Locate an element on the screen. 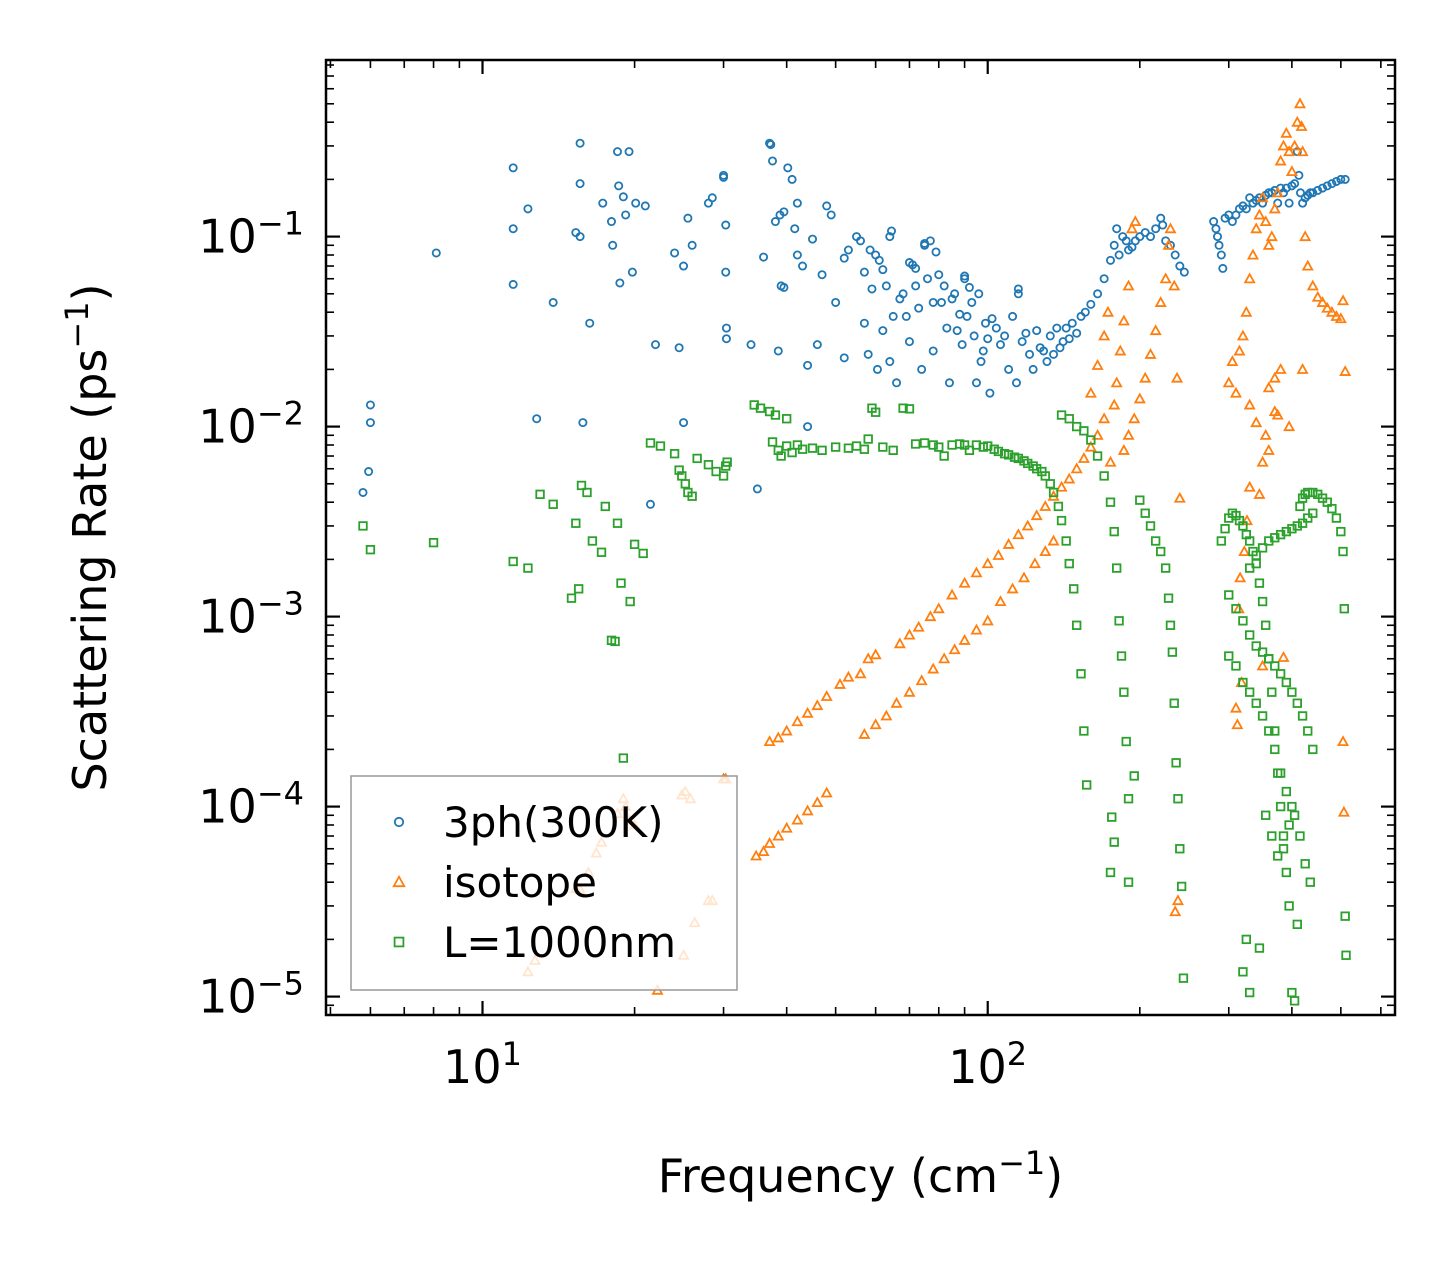  legend-label: L=1000nm is located at coordinates (559, 942).